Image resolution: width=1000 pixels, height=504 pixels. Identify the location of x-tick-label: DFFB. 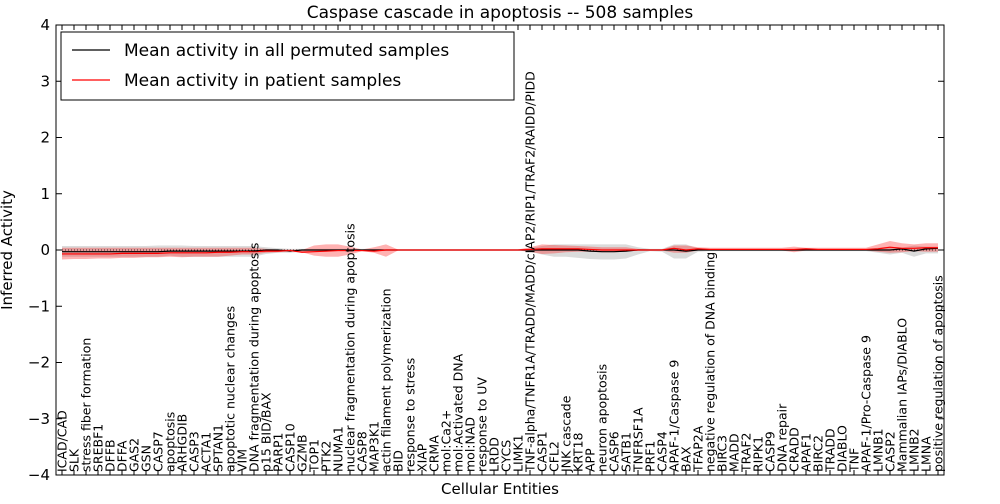
(110, 455).